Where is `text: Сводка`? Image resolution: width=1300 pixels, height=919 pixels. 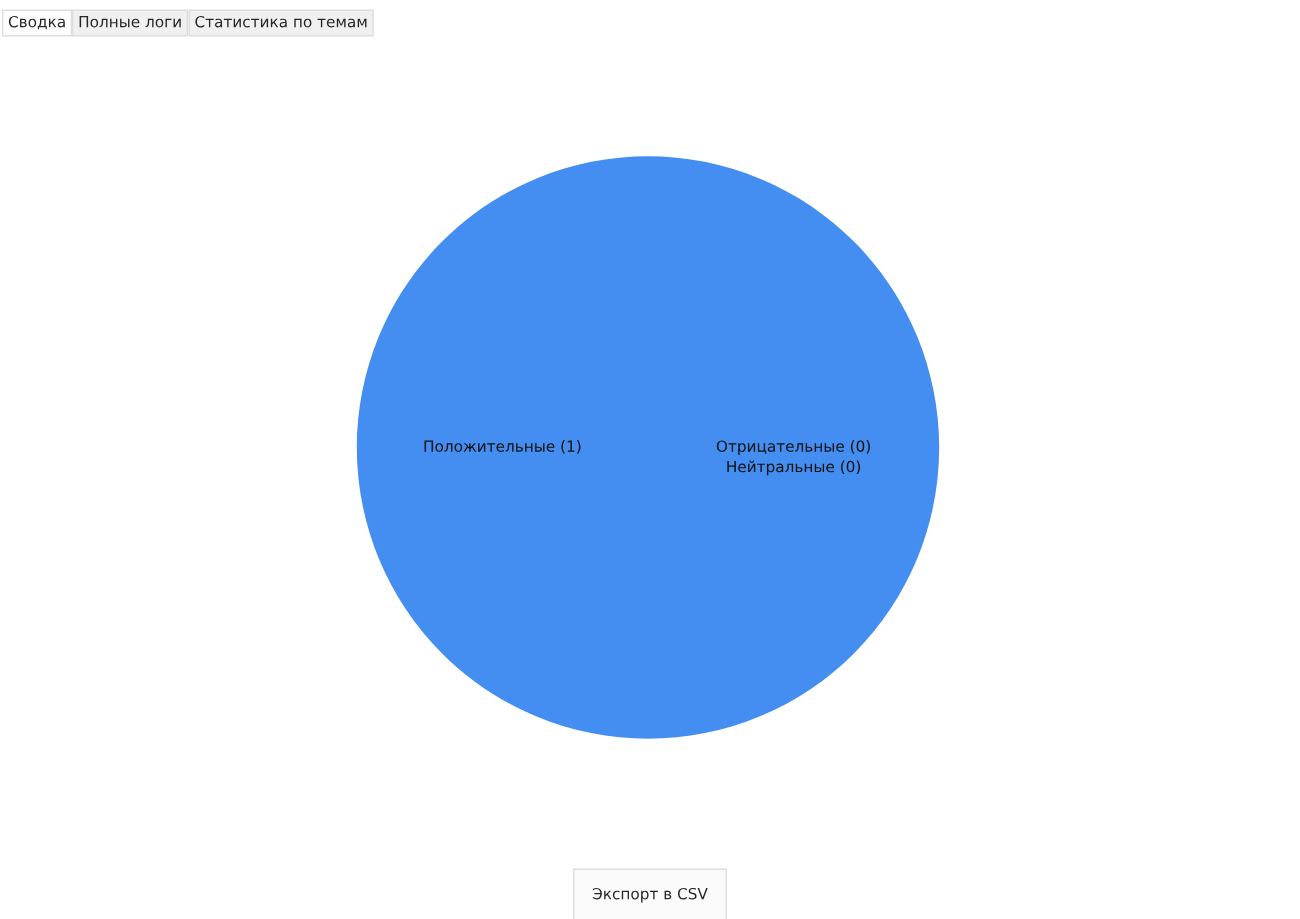 text: Сводка is located at coordinates (36, 22).